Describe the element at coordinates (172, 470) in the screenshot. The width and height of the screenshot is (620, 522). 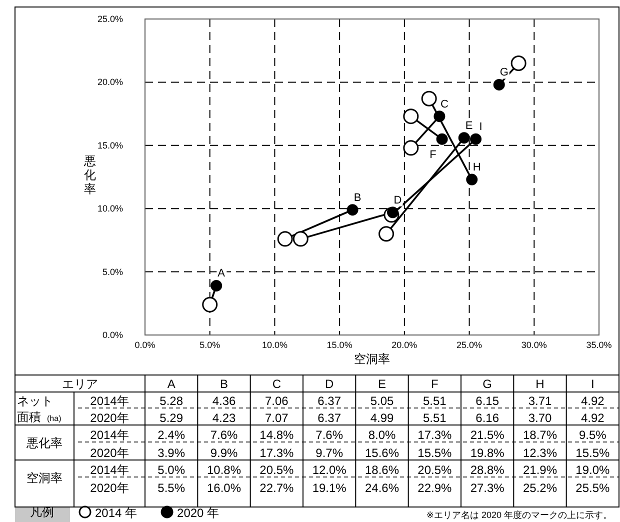
I see `data-label: 5.0%` at that location.